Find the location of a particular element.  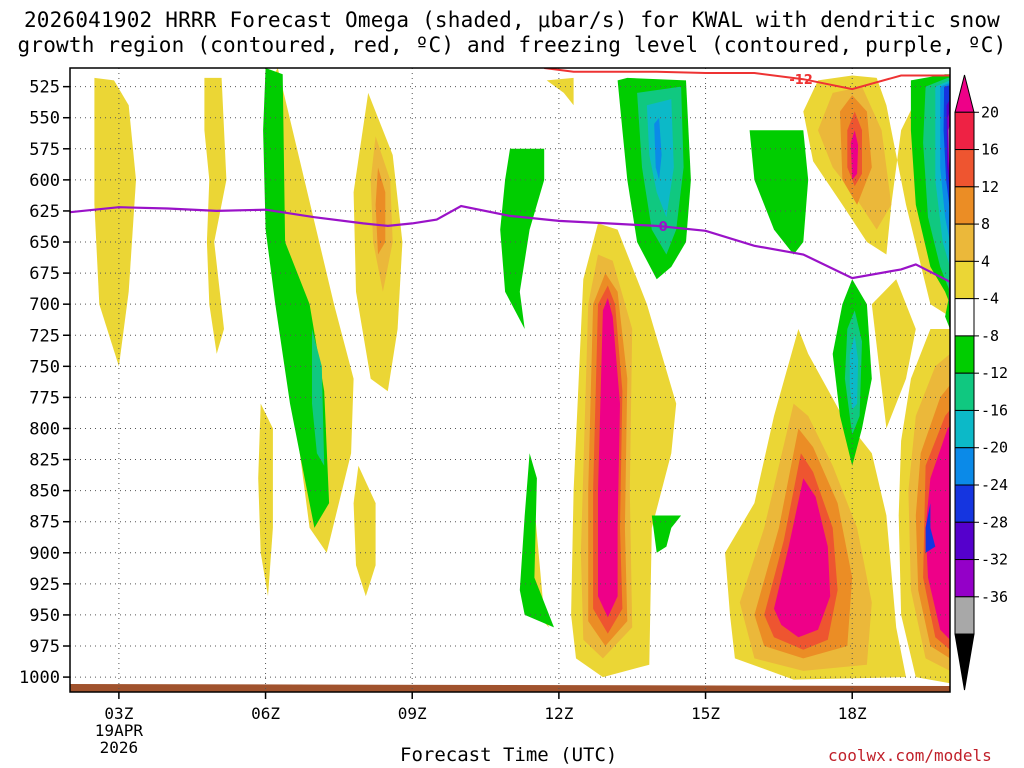

colorbar-label-2: 12 is located at coordinates (990, 187).